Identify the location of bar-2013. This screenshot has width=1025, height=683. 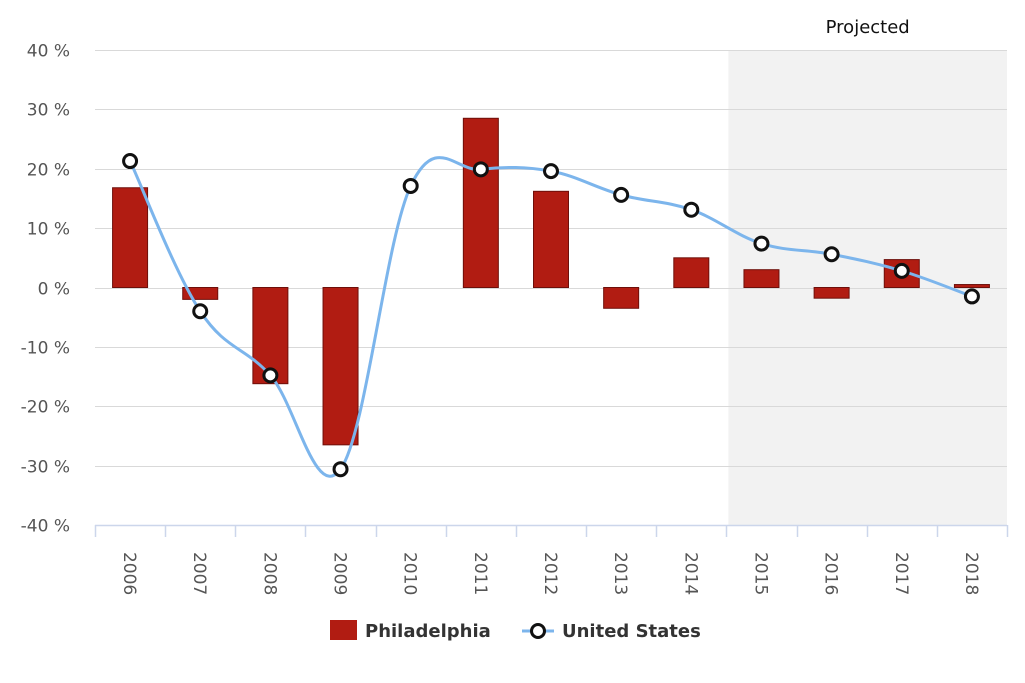
(621, 298).